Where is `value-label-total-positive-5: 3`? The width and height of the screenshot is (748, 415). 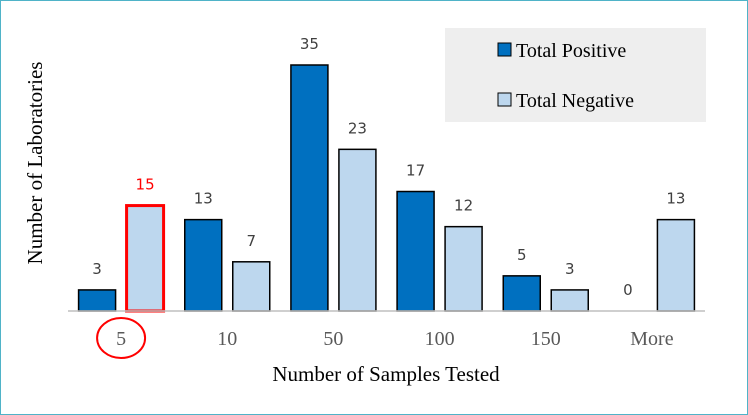 value-label-total-positive-5: 3 is located at coordinates (97, 269).